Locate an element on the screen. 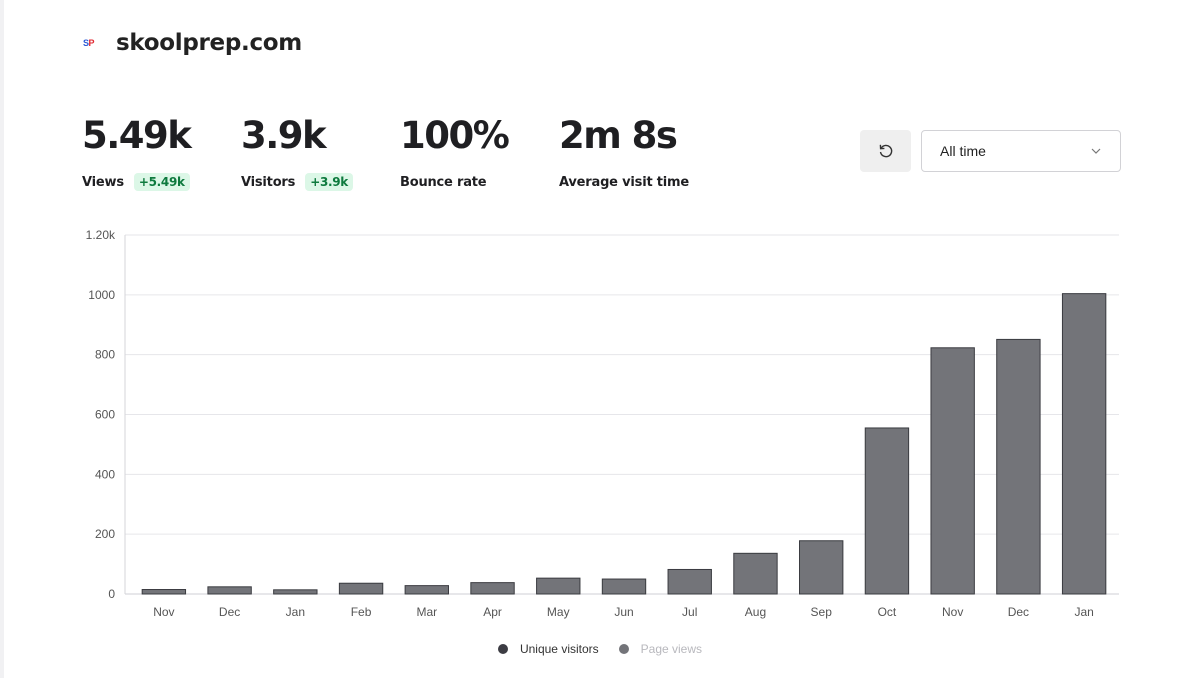 The width and height of the screenshot is (1200, 678). site-logo: SP is located at coordinates (89, 43).